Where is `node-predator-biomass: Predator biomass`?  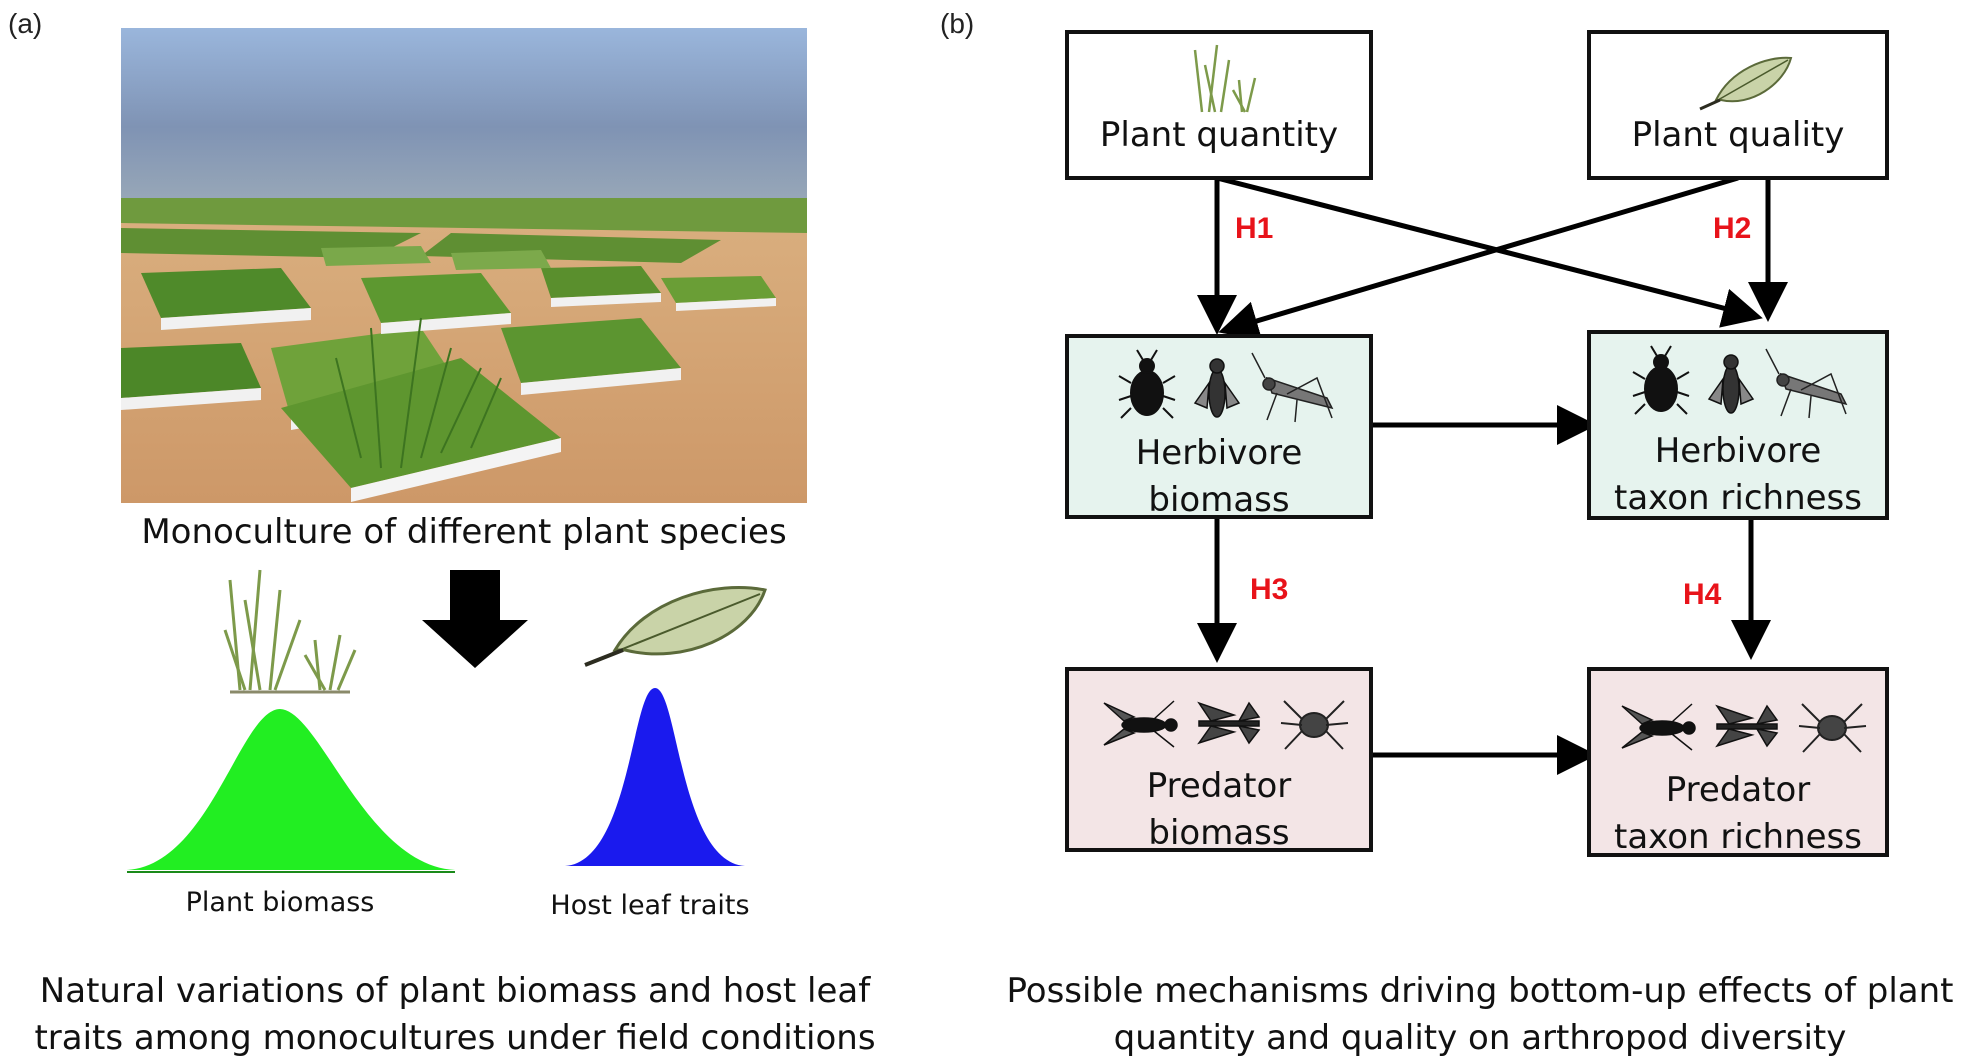 node-predator-biomass: Predator biomass is located at coordinates (1219, 760).